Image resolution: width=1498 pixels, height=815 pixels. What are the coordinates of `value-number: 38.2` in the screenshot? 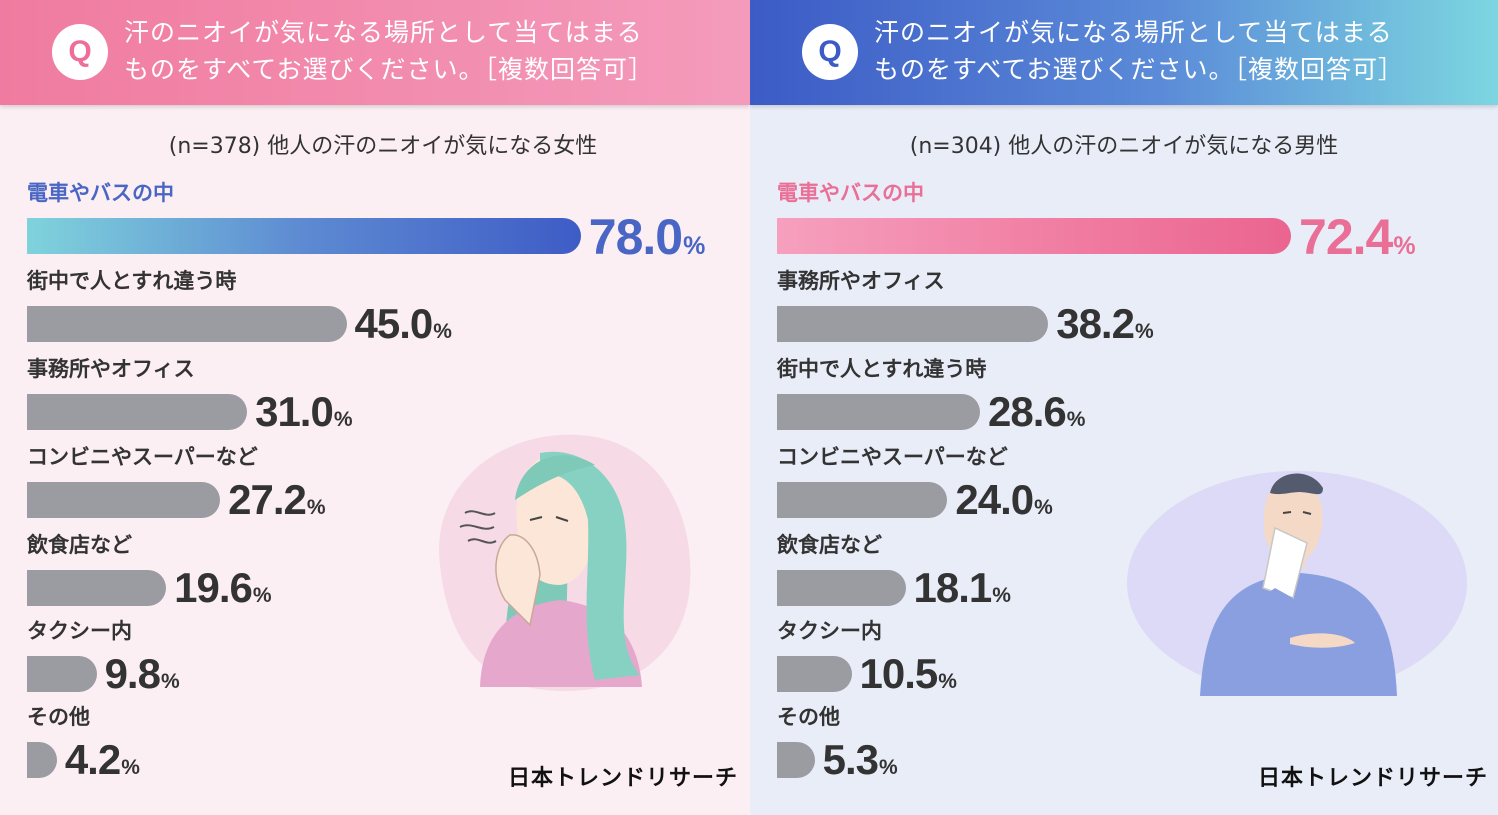 It's located at (1095, 323).